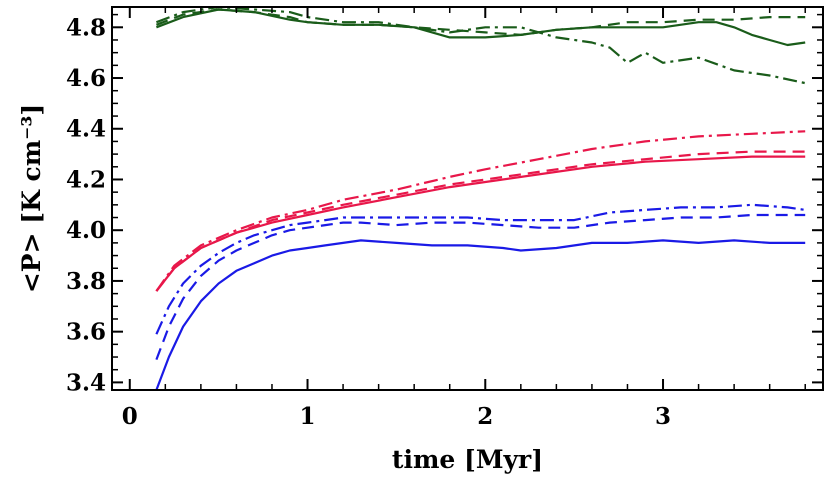 The image size is (830, 480). What do you see at coordinates (86, 281) in the screenshot?
I see `y-tick-label: 3.8` at bounding box center [86, 281].